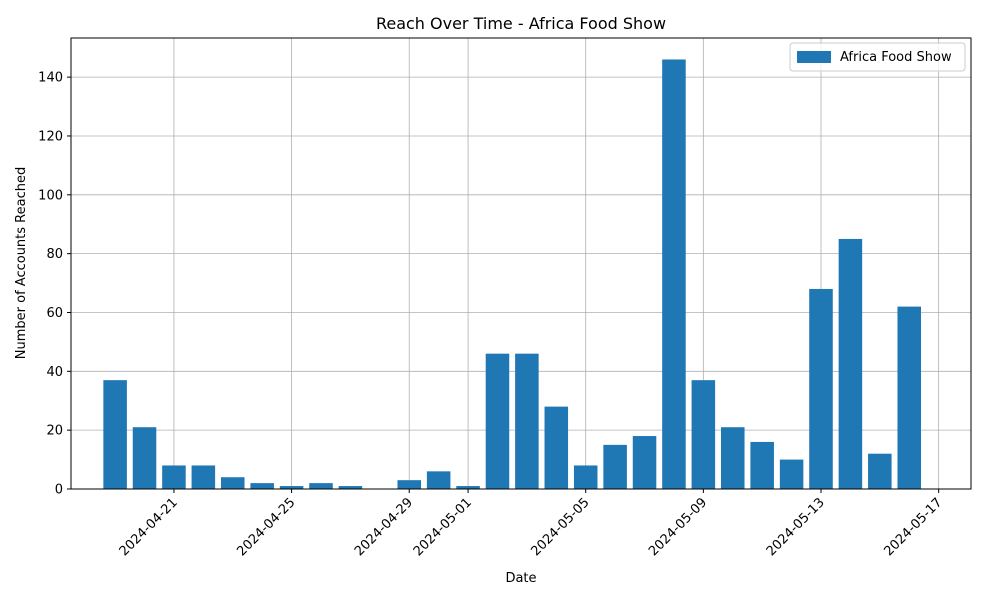  I want to click on x-tick-label: 2024-05-09, so click(678, 527).